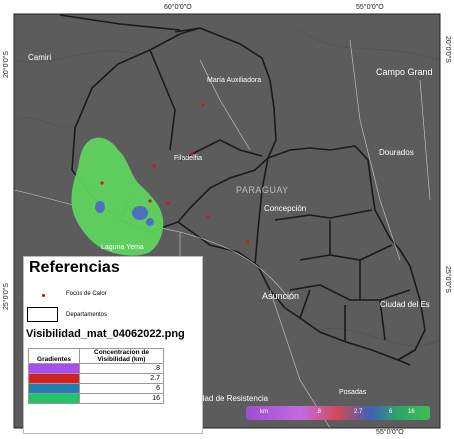 This screenshot has width=454, height=439. Describe the element at coordinates (319, 412) in the screenshot. I see `colorbar-tick: .8` at that location.